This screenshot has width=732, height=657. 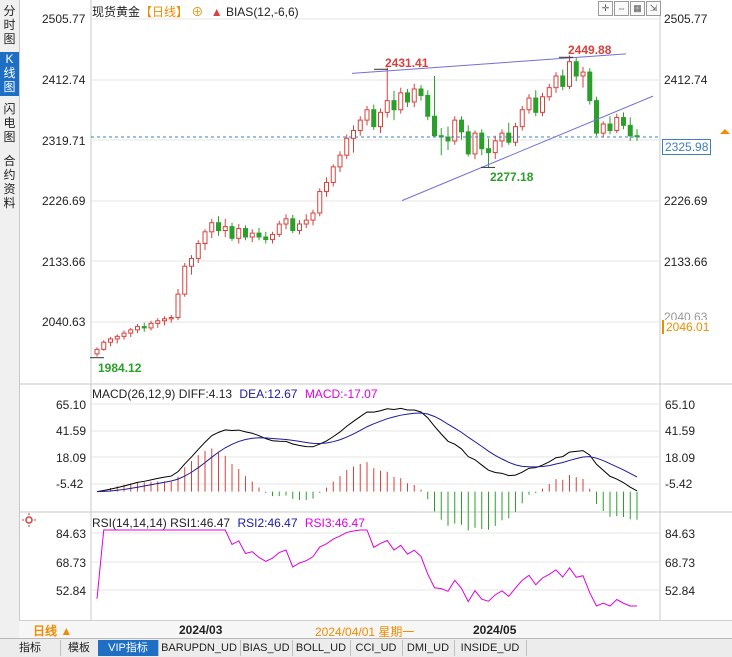 What do you see at coordinates (680, 431) in the screenshot?
I see `macd-right-label: 41.59` at bounding box center [680, 431].